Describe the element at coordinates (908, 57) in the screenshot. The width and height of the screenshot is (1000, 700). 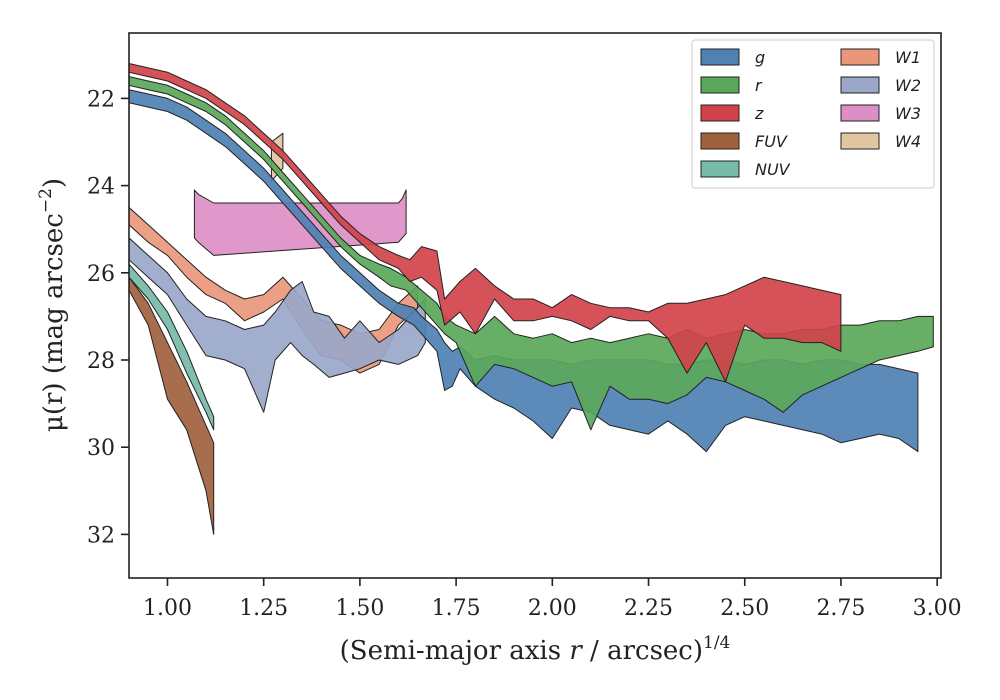
I see `legend-label-w1: W1` at that location.